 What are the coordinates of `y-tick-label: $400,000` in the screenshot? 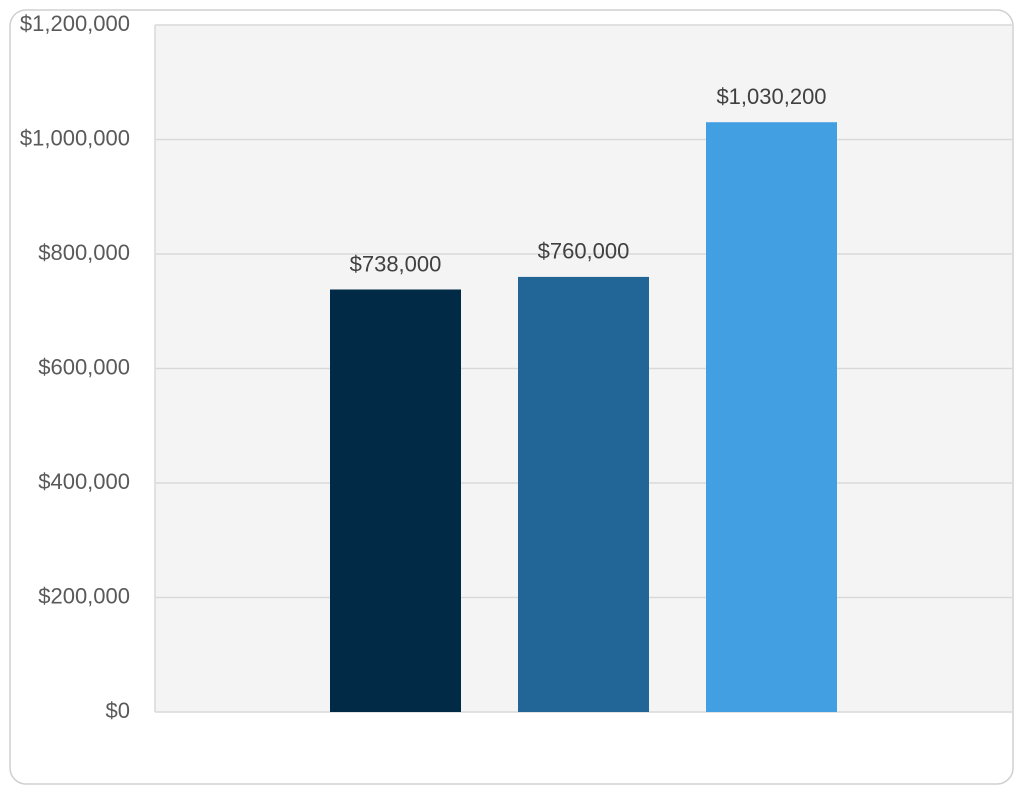 It's located at (84, 481).